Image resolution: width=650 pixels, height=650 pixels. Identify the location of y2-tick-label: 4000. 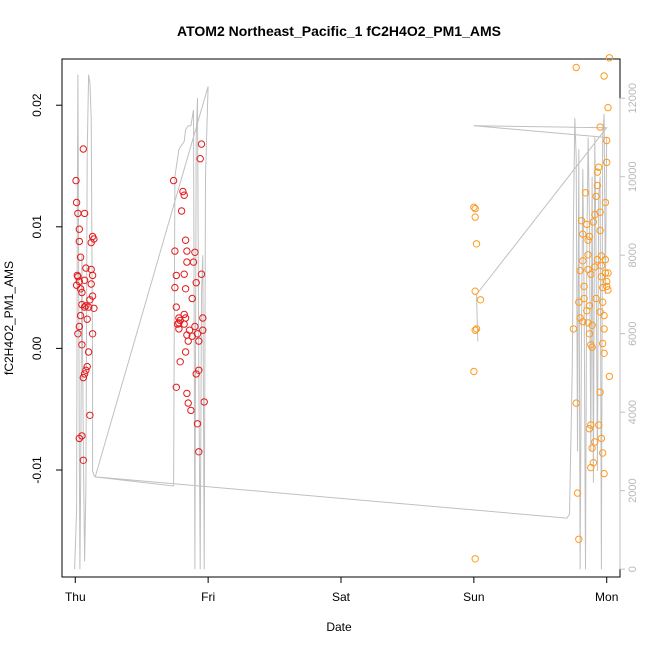
(633, 412).